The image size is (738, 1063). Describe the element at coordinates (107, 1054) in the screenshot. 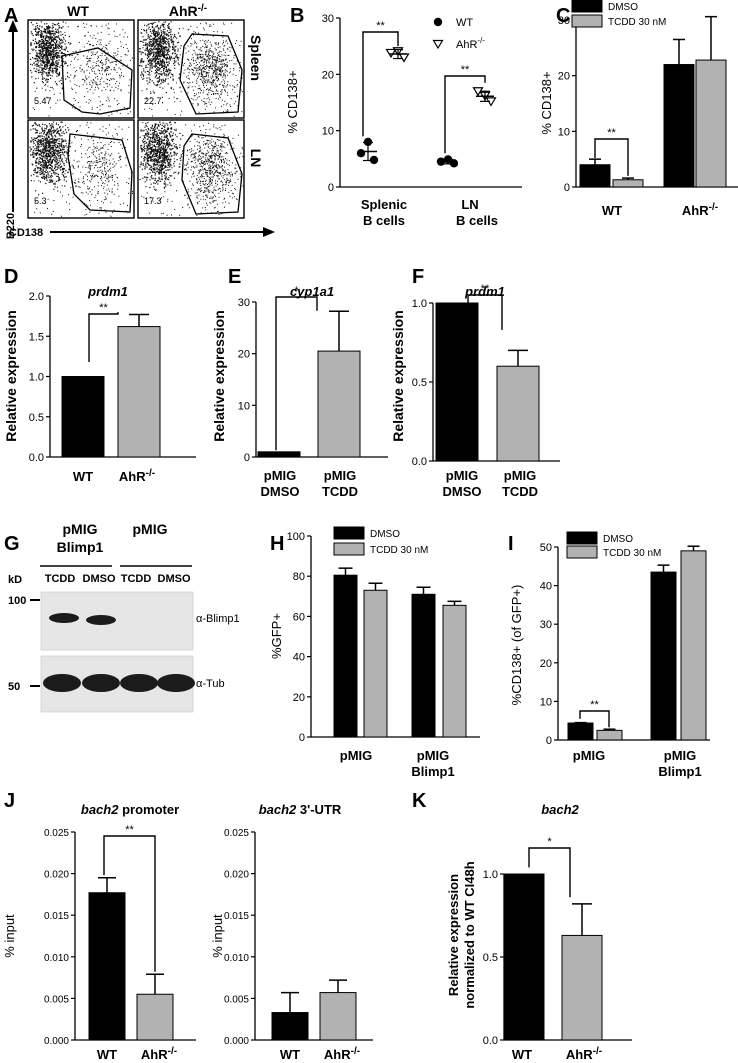

I see `panel-j-x-label: WT` at that location.